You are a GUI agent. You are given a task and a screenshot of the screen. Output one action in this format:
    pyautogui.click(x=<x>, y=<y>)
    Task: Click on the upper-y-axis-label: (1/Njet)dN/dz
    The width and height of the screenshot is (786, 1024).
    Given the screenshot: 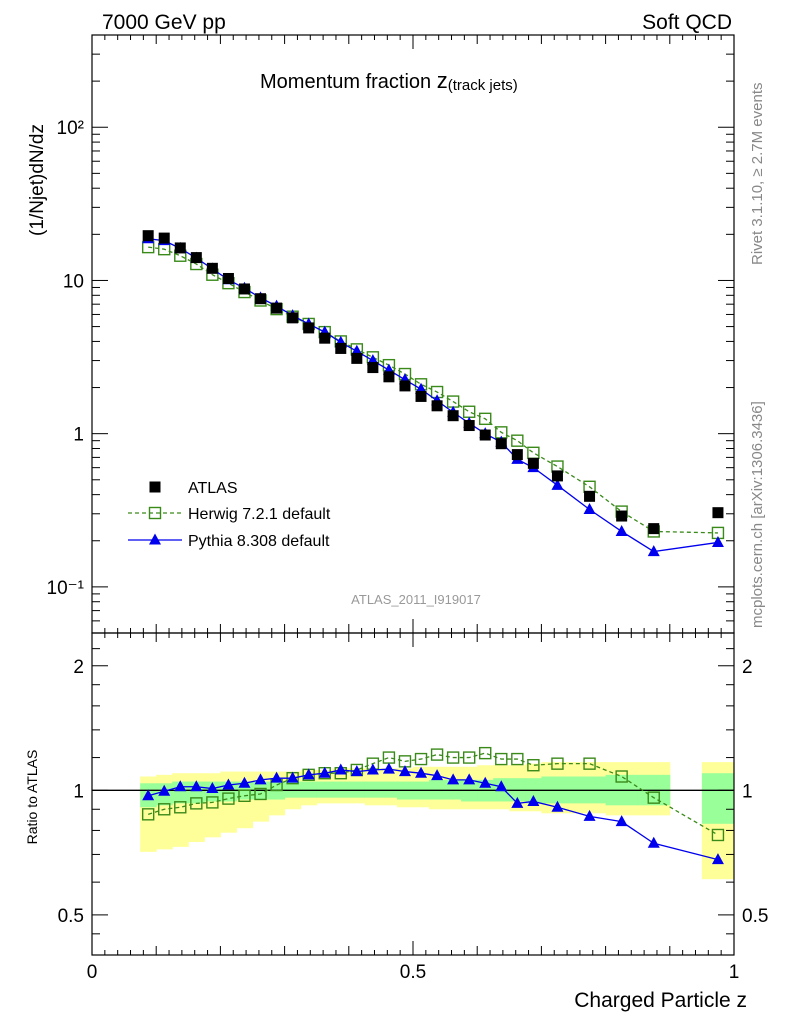 What is the action you would take?
    pyautogui.click(x=37, y=180)
    